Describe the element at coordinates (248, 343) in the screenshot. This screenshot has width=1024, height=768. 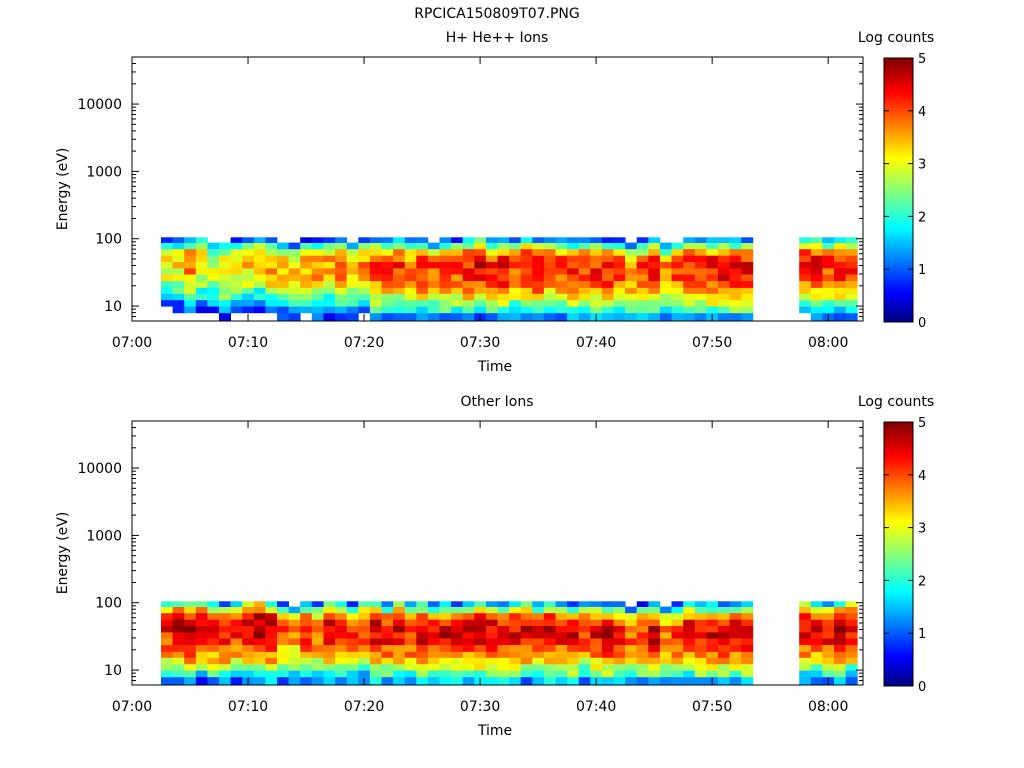
I see `x-tick-label: 07:10` at that location.